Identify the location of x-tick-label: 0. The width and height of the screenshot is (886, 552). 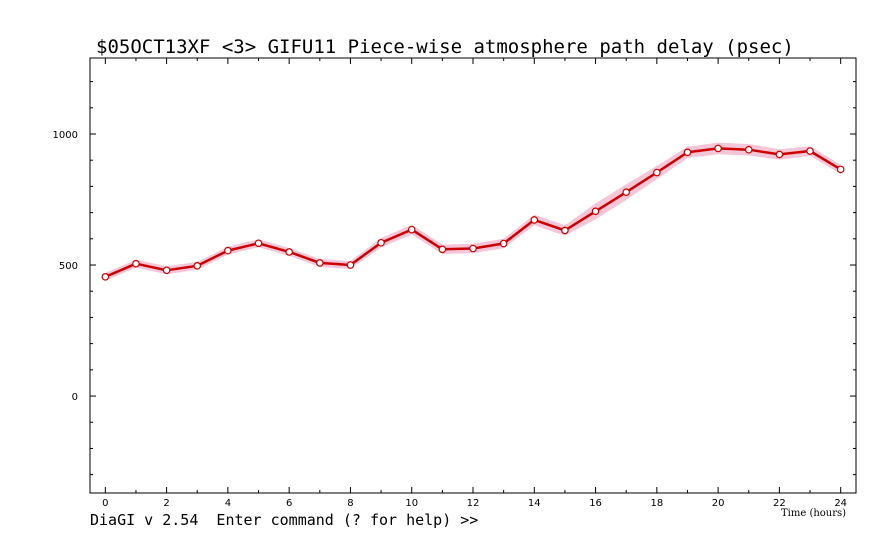
(105, 503).